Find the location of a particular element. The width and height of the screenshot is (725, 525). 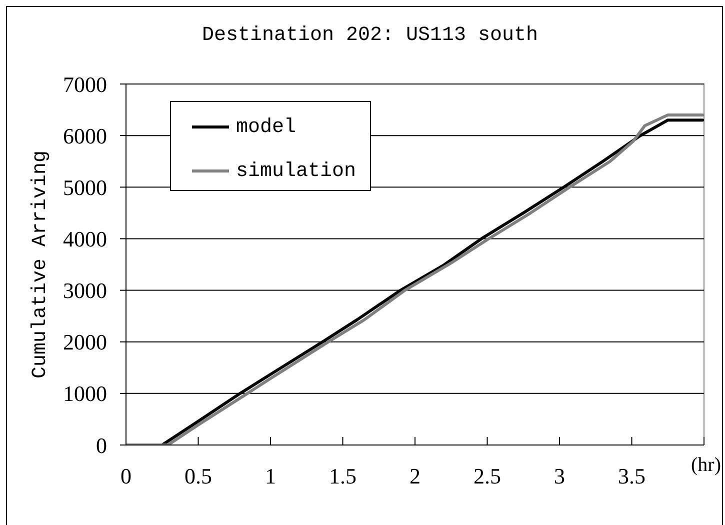

y-axis-title: Cumulative Arriving is located at coordinates (40, 264).